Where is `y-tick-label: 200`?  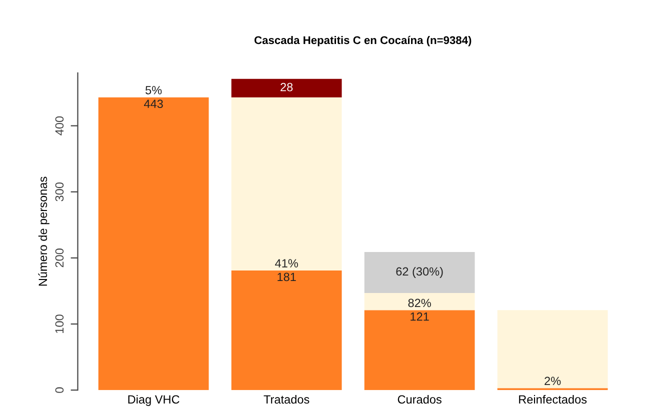
y-tick-label: 200 is located at coordinates (59, 258).